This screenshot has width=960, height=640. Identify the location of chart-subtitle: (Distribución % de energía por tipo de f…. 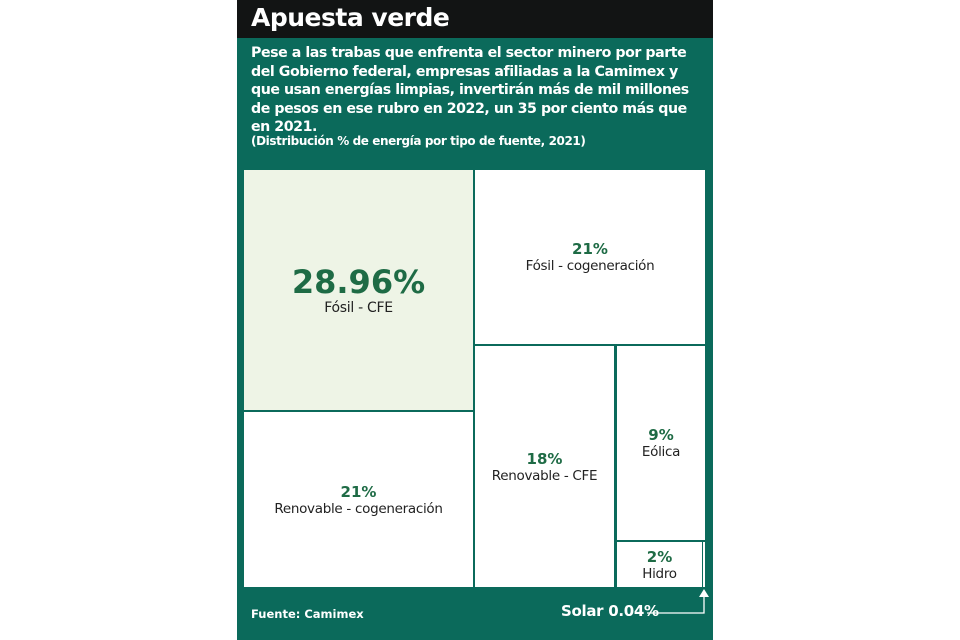
(418, 141).